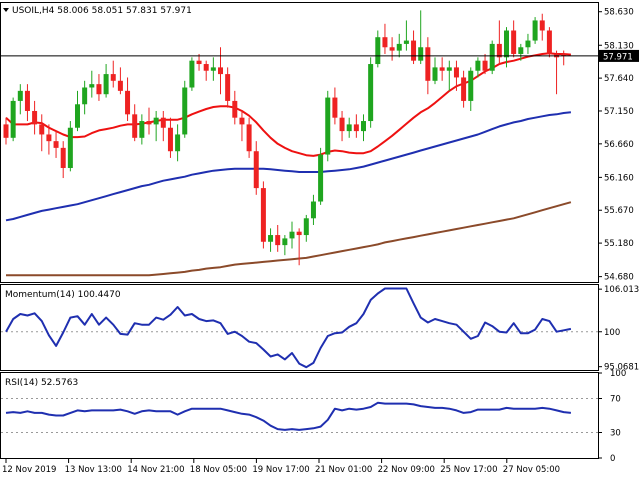 This screenshot has width=640, height=480. What do you see at coordinates (612, 333) in the screenshot?
I see `momentum-tick-label: 100` at bounding box center [612, 333].